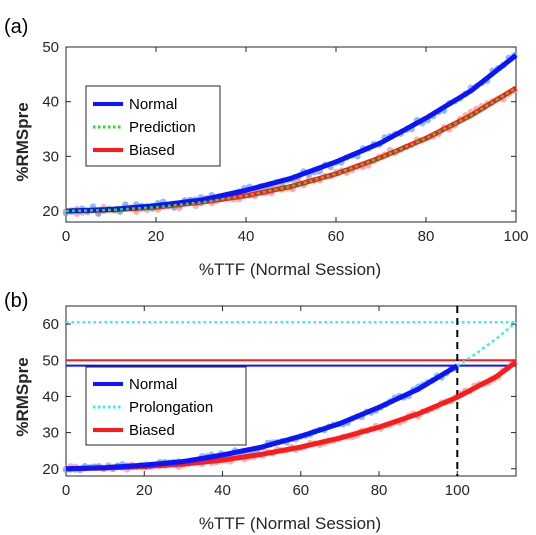  I want to click on legend-label-prediction: Prediction, so click(162, 127).